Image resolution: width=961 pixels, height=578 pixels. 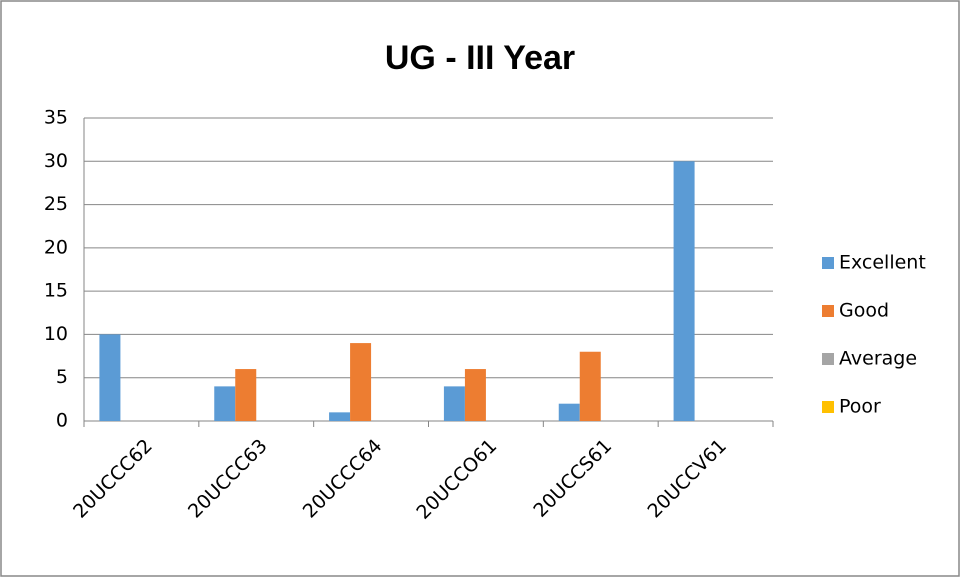 What do you see at coordinates (56, 204) in the screenshot?
I see `y-tick-label: 25` at bounding box center [56, 204].